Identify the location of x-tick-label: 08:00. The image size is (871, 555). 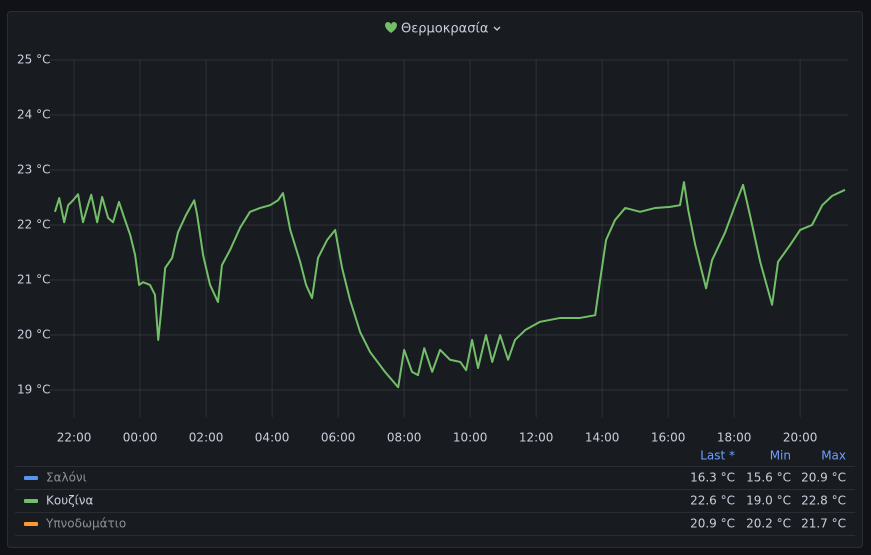
(404, 438).